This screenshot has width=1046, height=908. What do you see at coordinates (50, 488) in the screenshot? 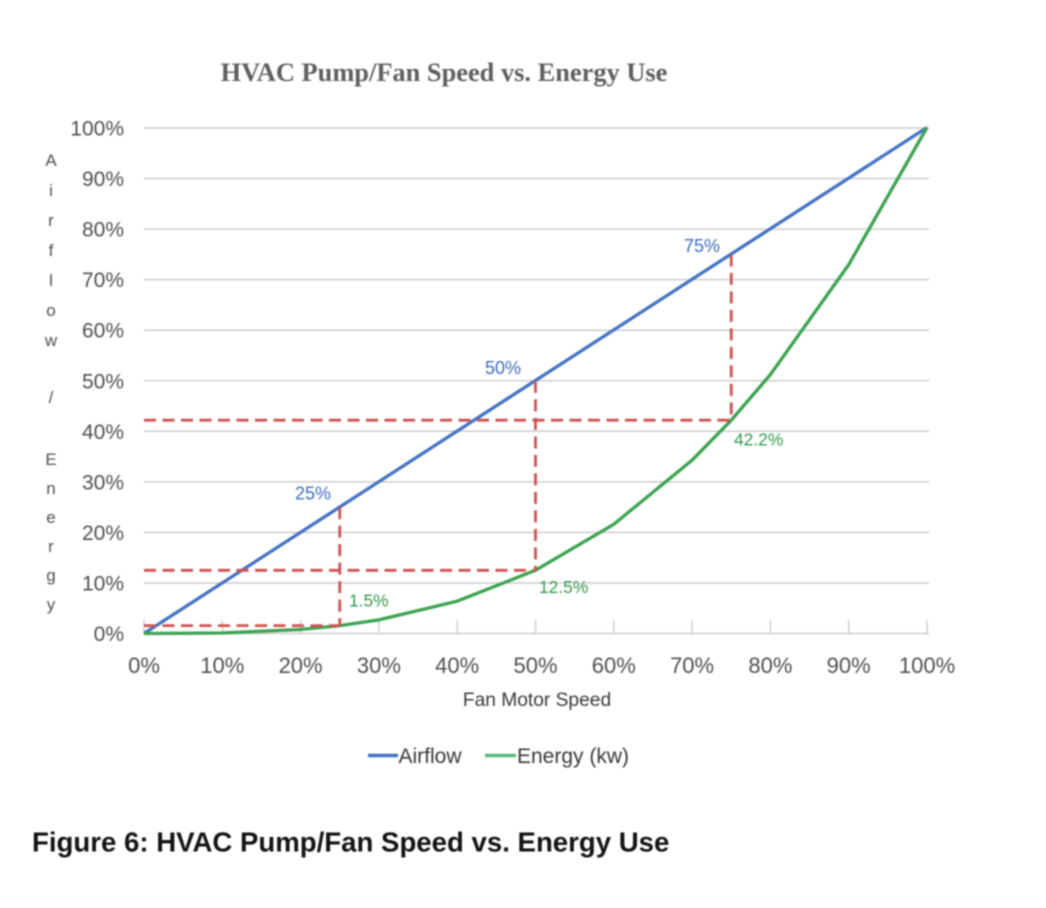
I see `svg-text: n` at bounding box center [50, 488].